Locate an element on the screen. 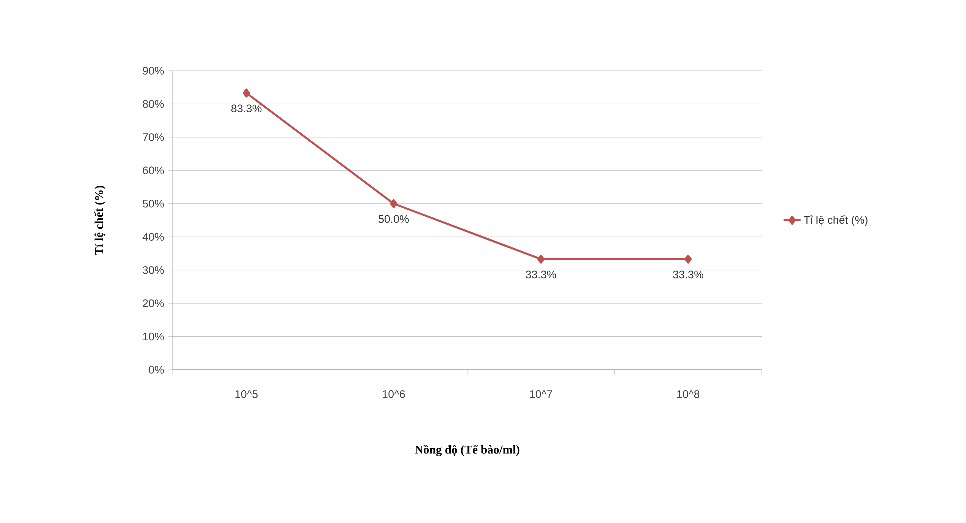 This screenshot has height=523, width=966. data-label: 50.0% is located at coordinates (394, 219).